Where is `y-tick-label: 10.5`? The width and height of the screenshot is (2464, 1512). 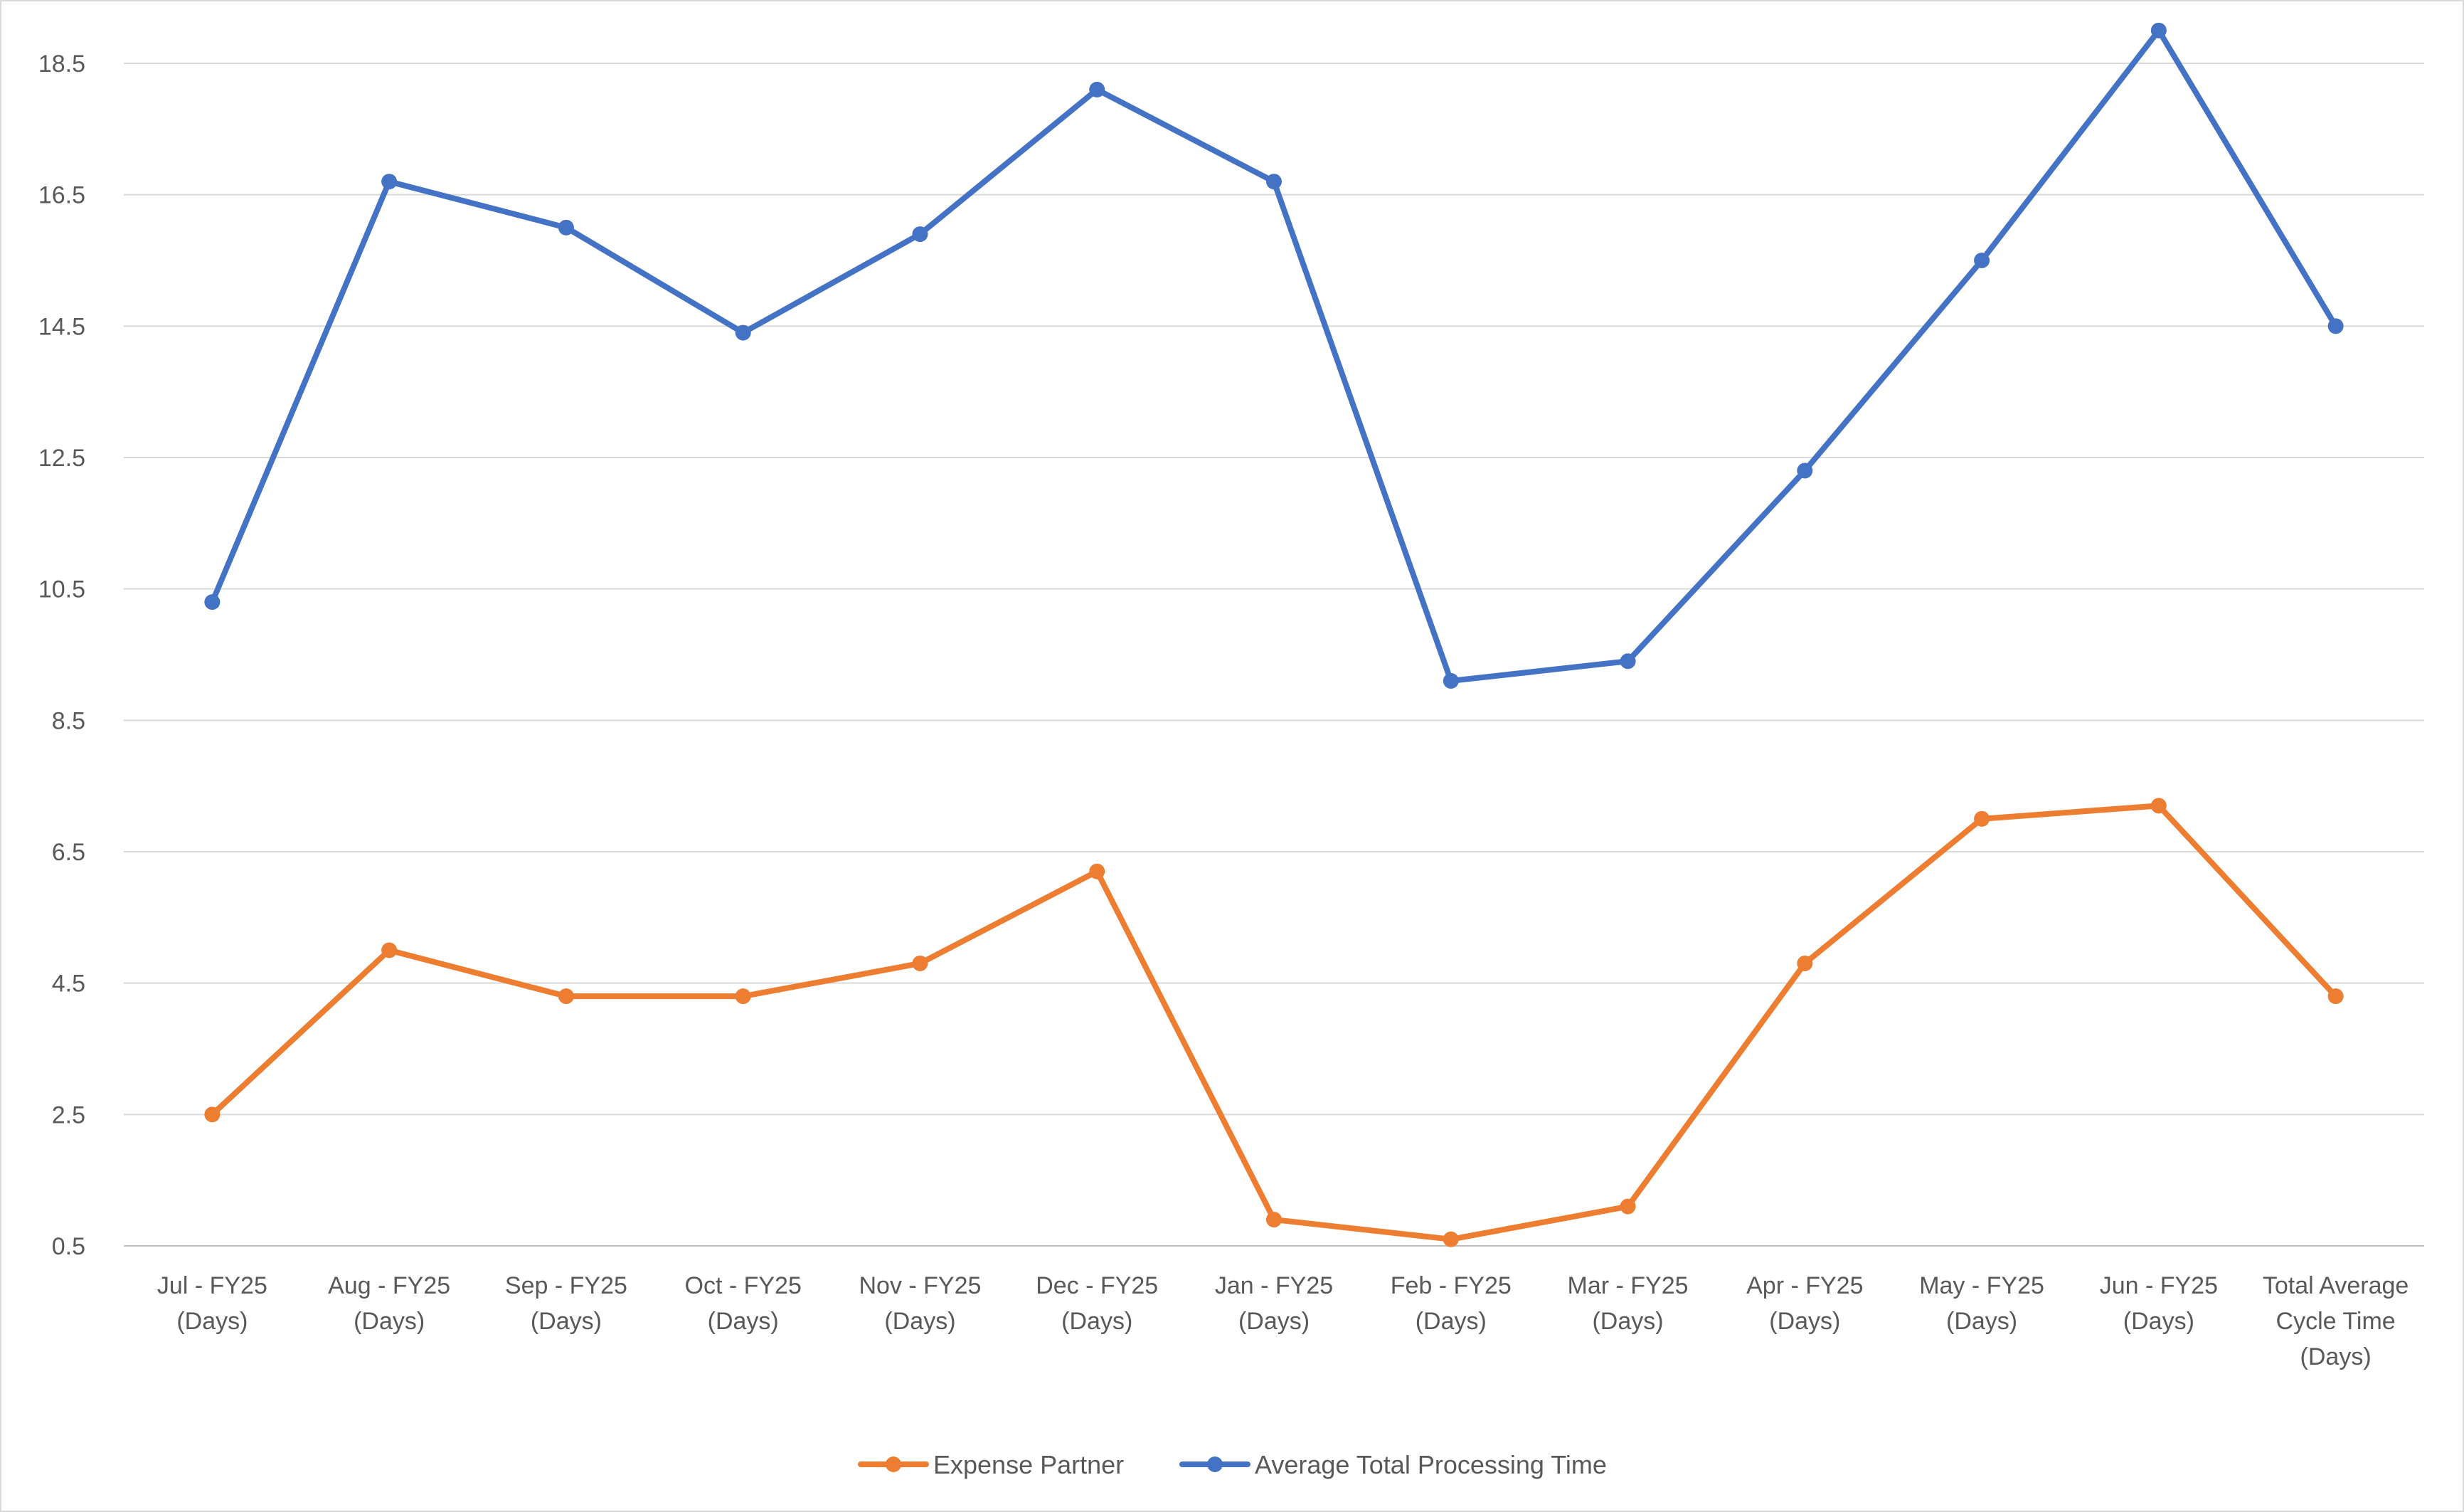 y-tick-label: 10.5 is located at coordinates (61, 589).